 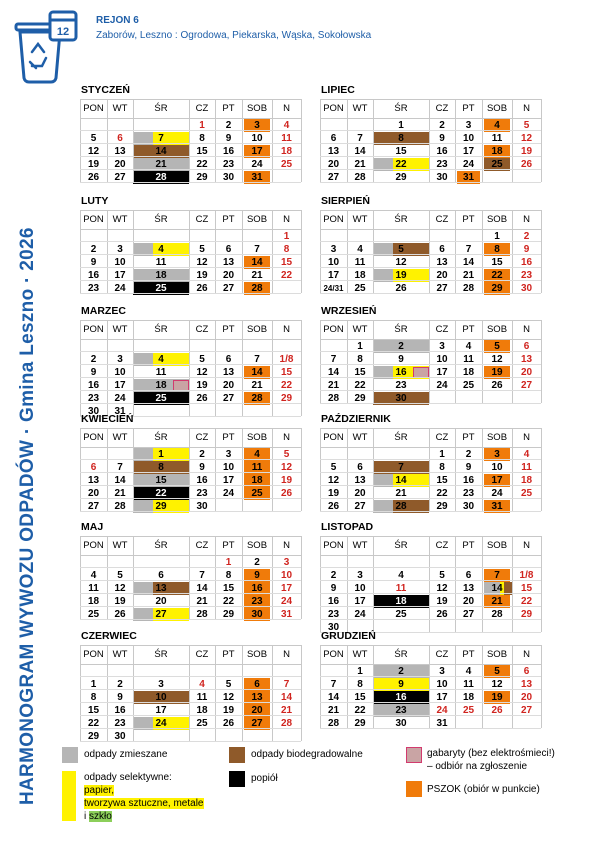 What do you see at coordinates (190, 236) in the screenshot?
I see `week-row: 1` at bounding box center [190, 236].